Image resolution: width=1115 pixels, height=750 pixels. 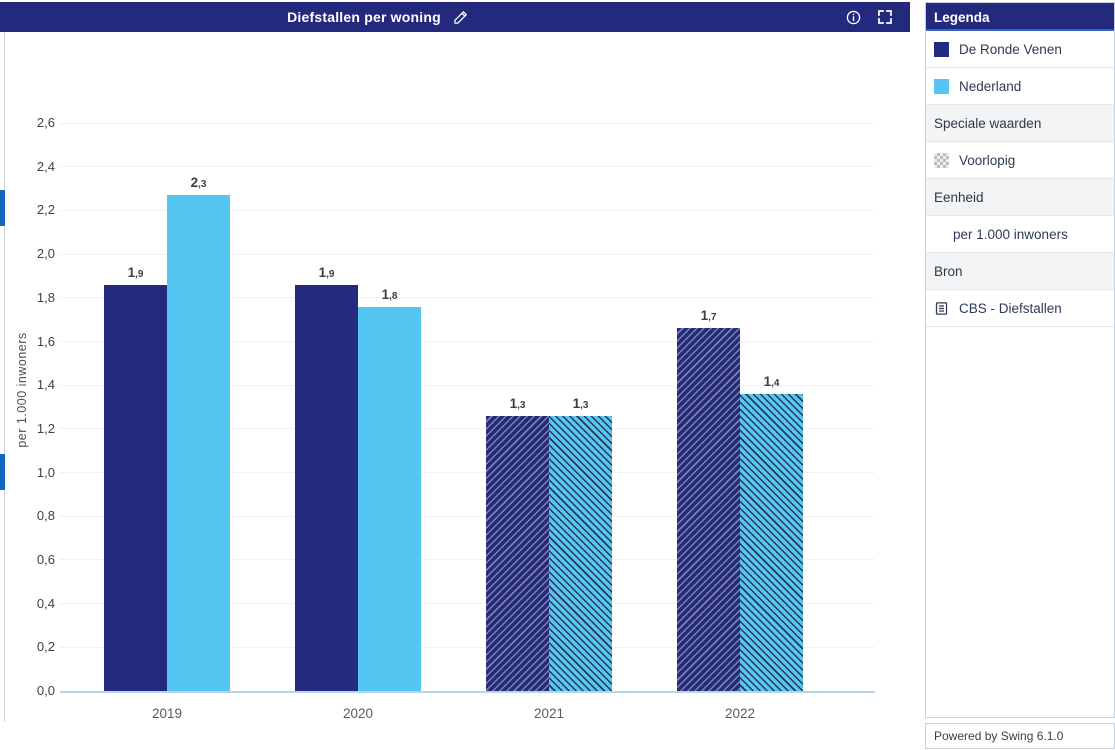 I want to click on y-axis-tick-label: 0,2, so click(x=45, y=647).